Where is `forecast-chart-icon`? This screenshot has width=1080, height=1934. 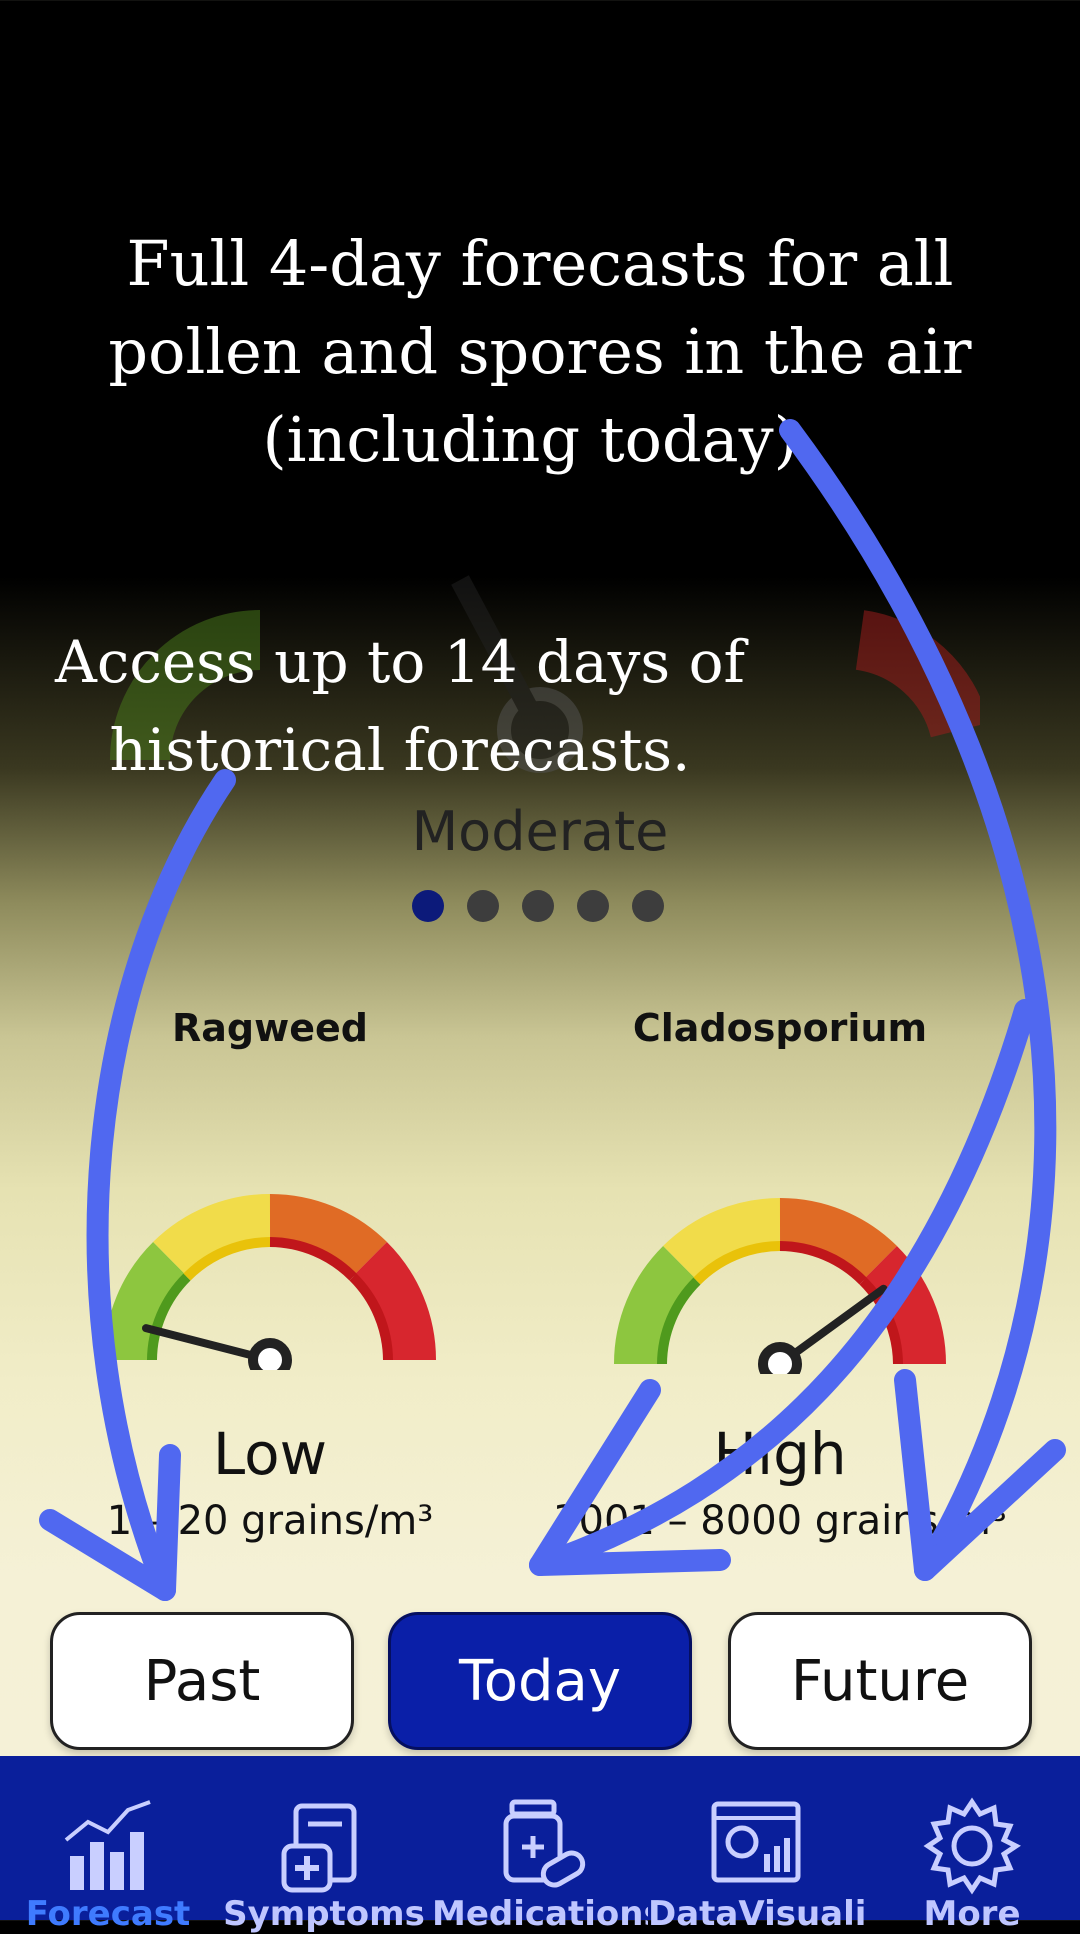
forecast-chart-icon is located at coordinates (107, 1845).